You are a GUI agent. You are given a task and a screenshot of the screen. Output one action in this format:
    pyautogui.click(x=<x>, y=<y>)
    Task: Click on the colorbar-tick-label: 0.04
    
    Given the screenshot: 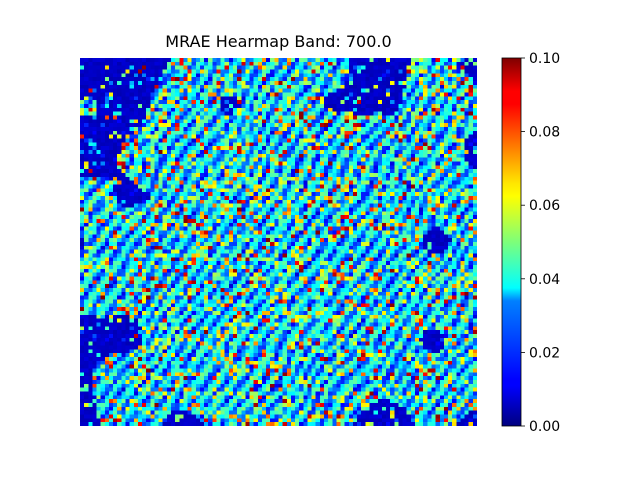 What is the action you would take?
    pyautogui.click(x=544, y=280)
    